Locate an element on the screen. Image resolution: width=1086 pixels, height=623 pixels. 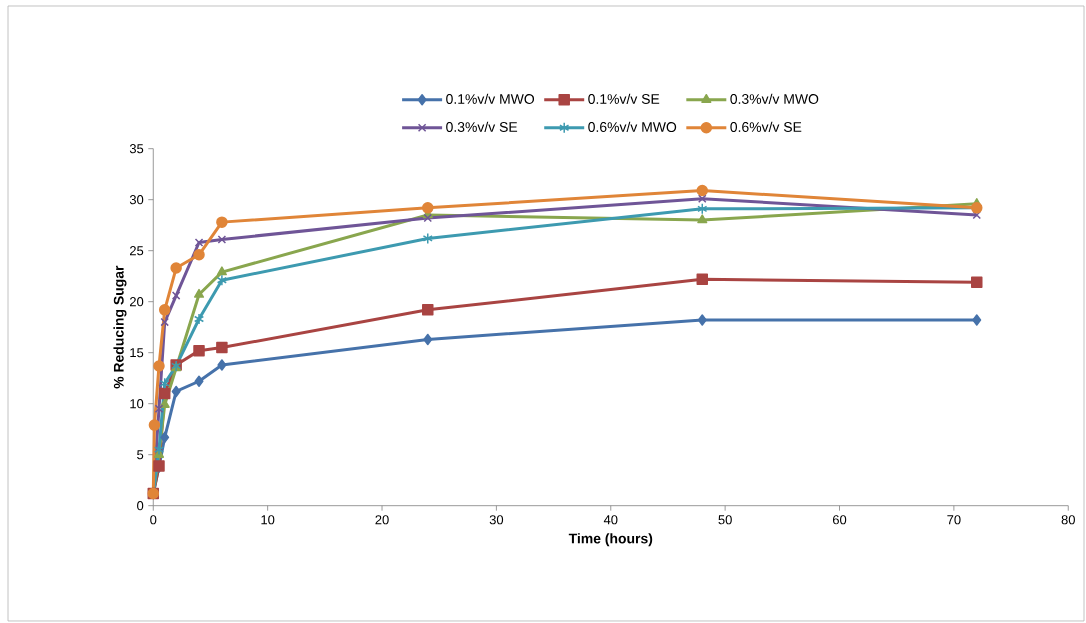
x-tick-label: 50 is located at coordinates (725, 520).